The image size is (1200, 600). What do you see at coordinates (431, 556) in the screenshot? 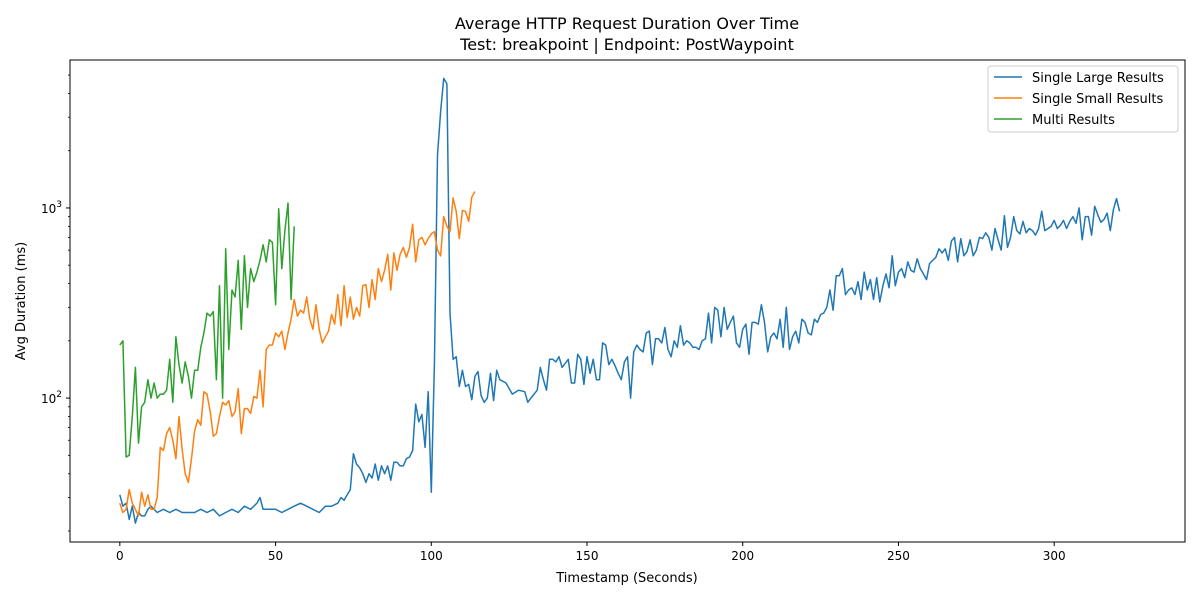
I see `x-tick-label: 100` at bounding box center [431, 556].